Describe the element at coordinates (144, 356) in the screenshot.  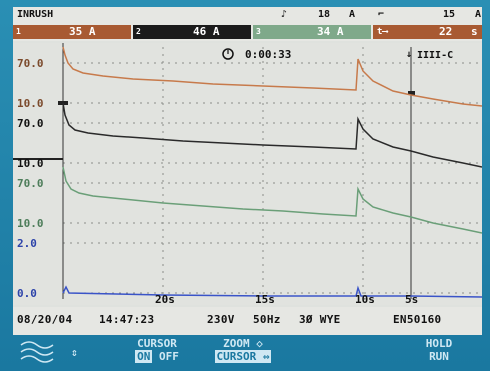
I see `cursor-on: ON` at that location.